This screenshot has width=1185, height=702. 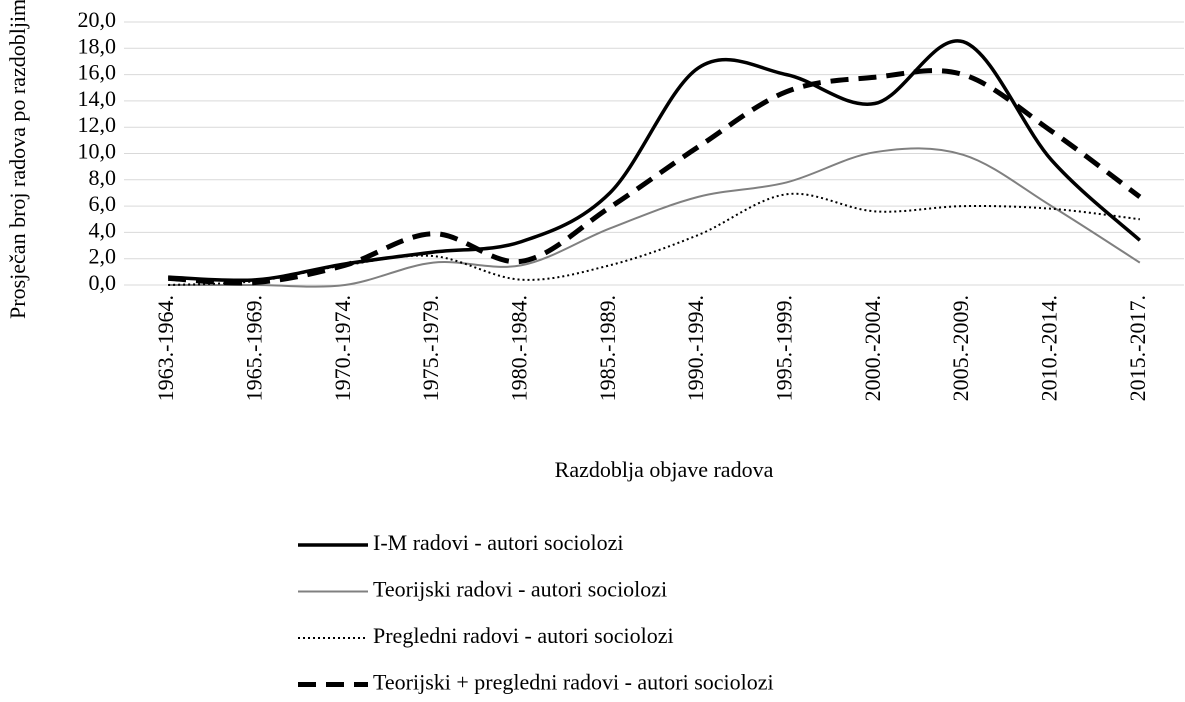 What do you see at coordinates (97, 72) in the screenshot?
I see `y-tick-label: 16,0` at bounding box center [97, 72].